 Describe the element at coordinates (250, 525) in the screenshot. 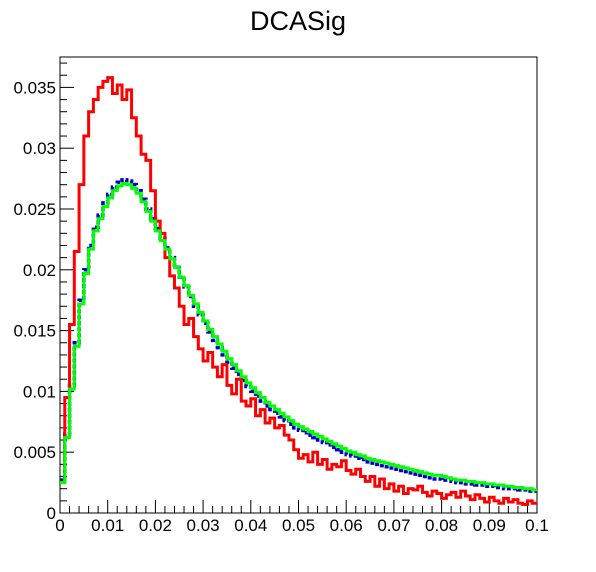

I see `x-tick-label: 0.04` at that location.